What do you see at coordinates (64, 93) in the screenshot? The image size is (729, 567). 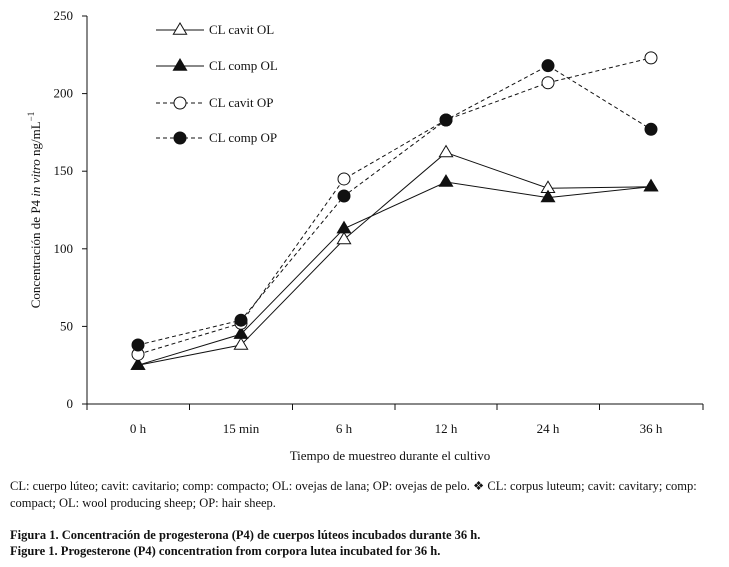 I see `y-tick-label: 200` at bounding box center [64, 93].